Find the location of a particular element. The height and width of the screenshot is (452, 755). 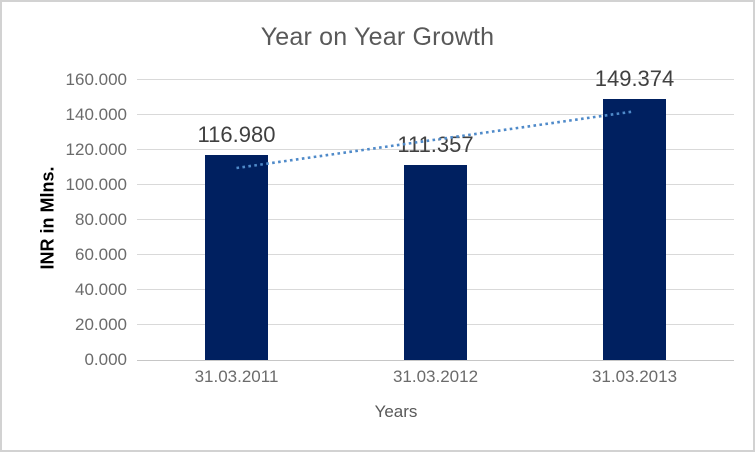

x-axis-line is located at coordinates (435, 360).